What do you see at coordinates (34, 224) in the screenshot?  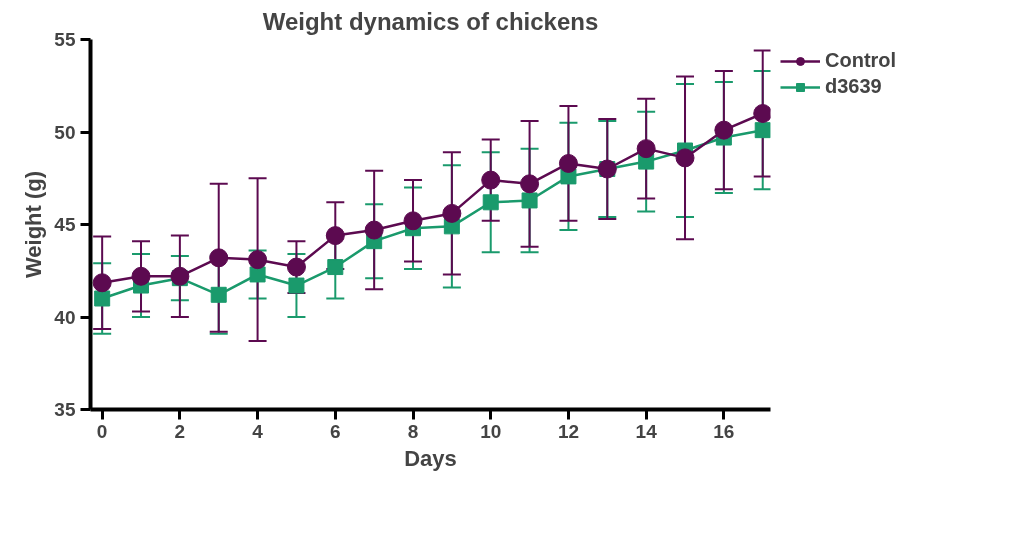 I see `y-axis-title: Weight (g)` at bounding box center [34, 224].